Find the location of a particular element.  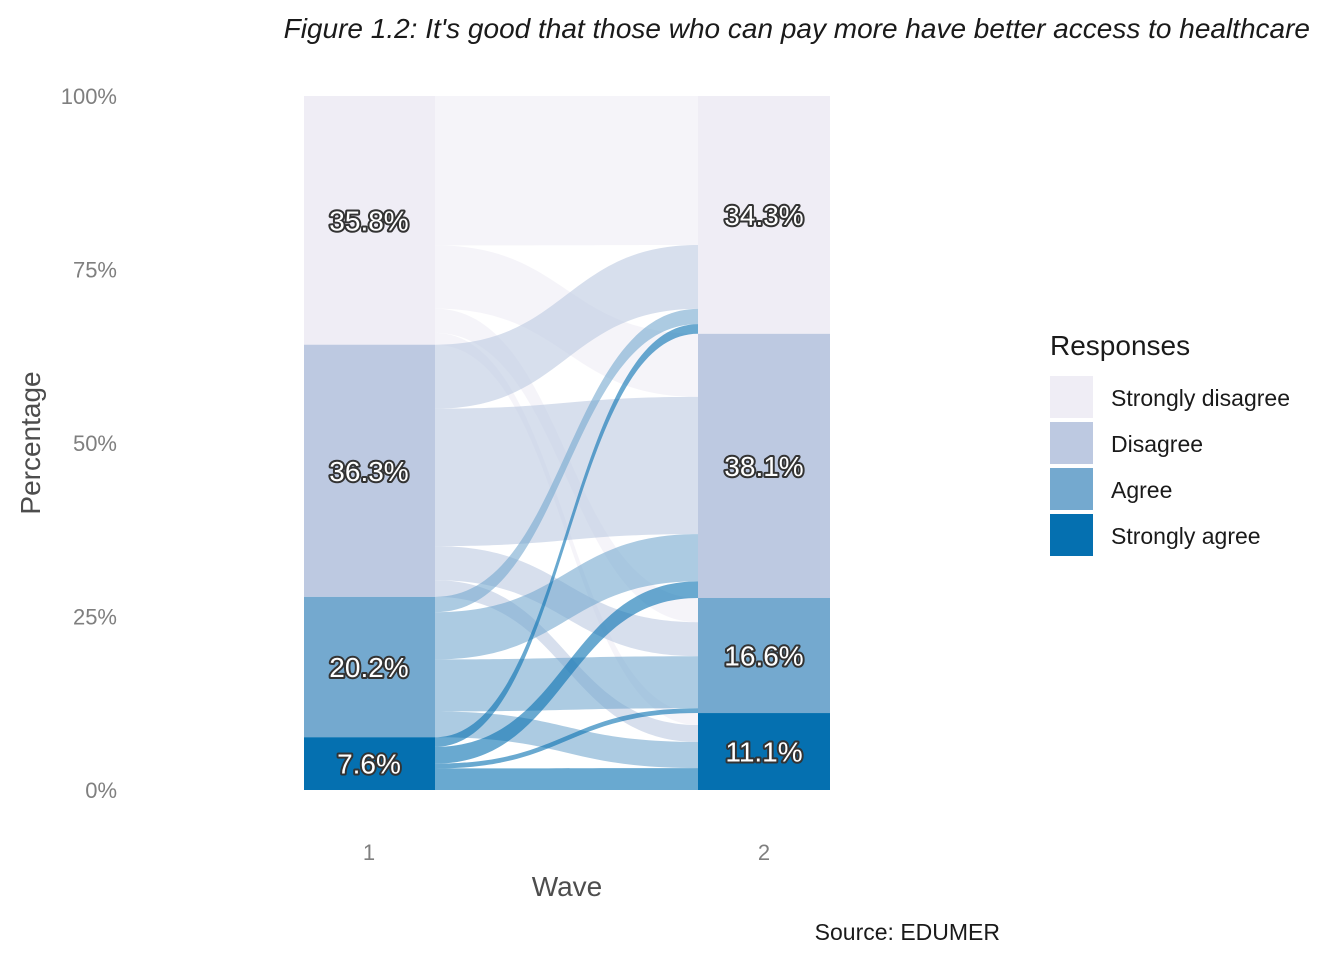

legend-swatch-agree is located at coordinates (1071, 489).